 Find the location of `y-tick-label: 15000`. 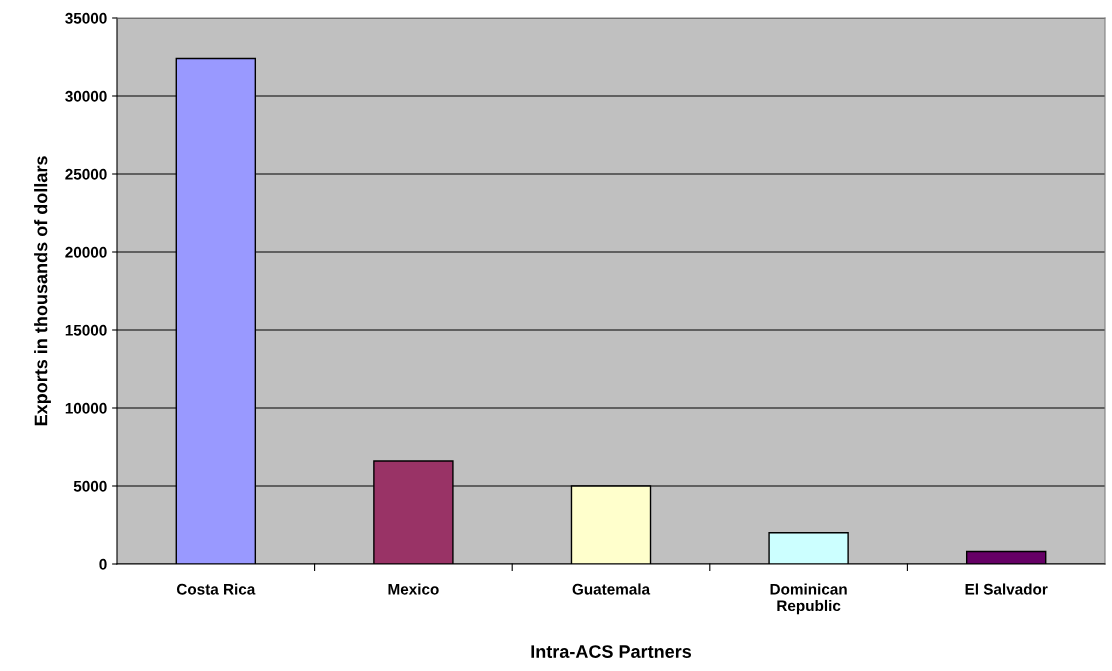

y-tick-label: 15000 is located at coordinates (86, 330).